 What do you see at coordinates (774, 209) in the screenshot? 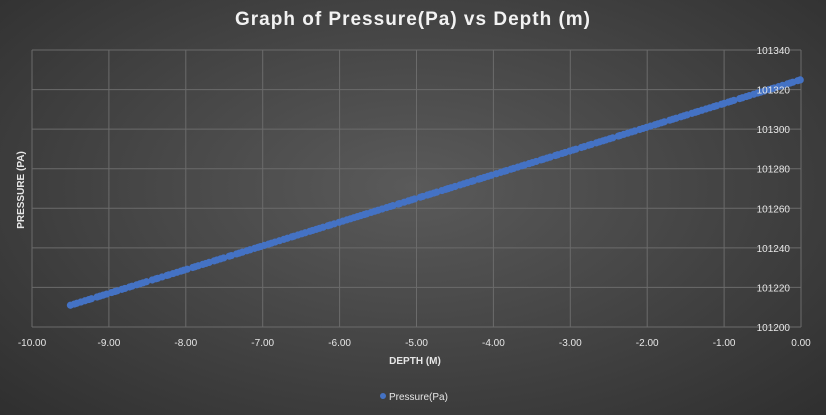
I see `y-tick-label: 101260` at bounding box center [774, 209].